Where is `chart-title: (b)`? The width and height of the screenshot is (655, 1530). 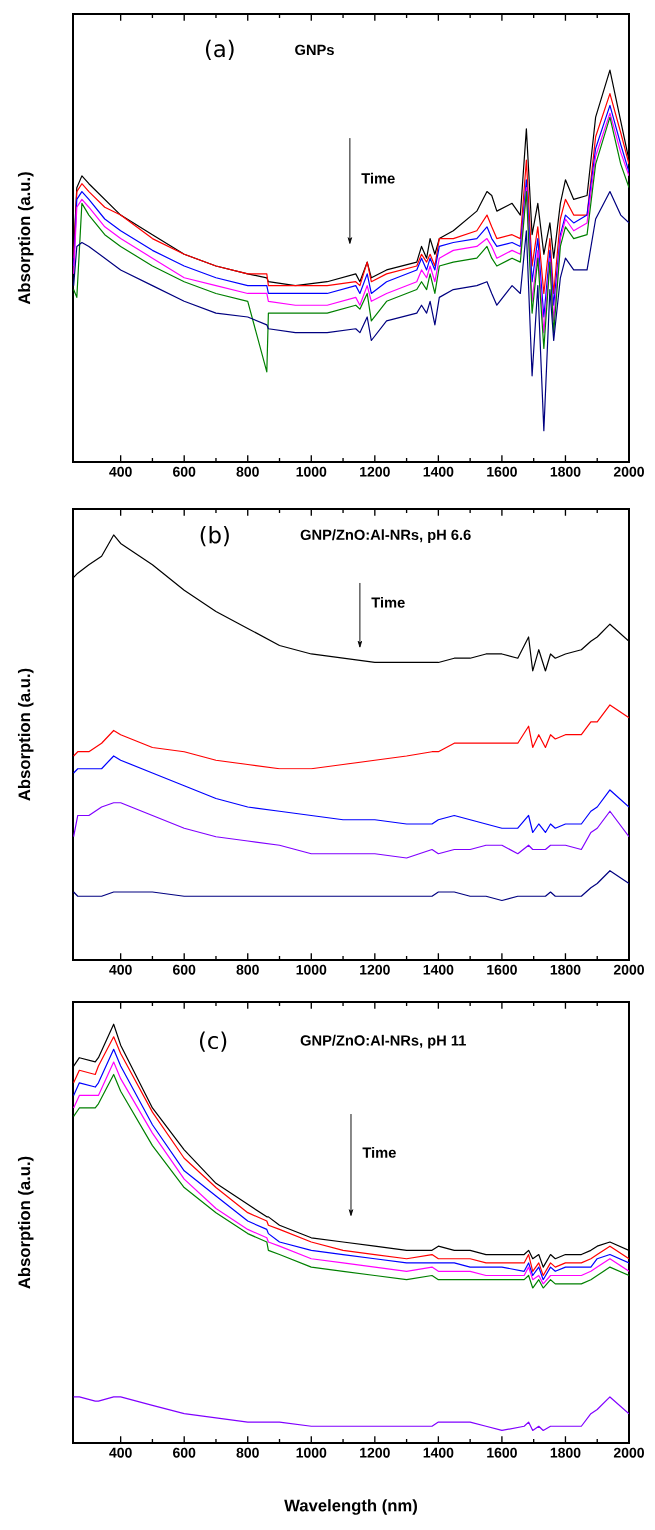
chart-title: (b) is located at coordinates (214, 536).